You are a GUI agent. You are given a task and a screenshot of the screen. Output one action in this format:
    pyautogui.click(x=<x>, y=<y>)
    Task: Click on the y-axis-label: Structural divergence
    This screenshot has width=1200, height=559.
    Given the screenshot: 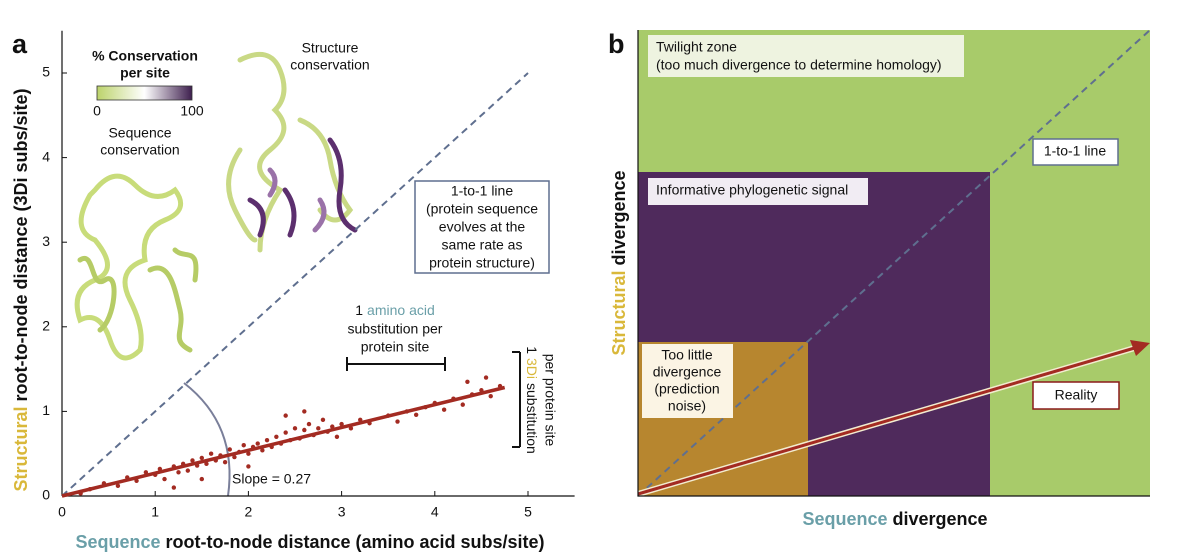 What is the action you would take?
    pyautogui.click(x=619, y=262)
    